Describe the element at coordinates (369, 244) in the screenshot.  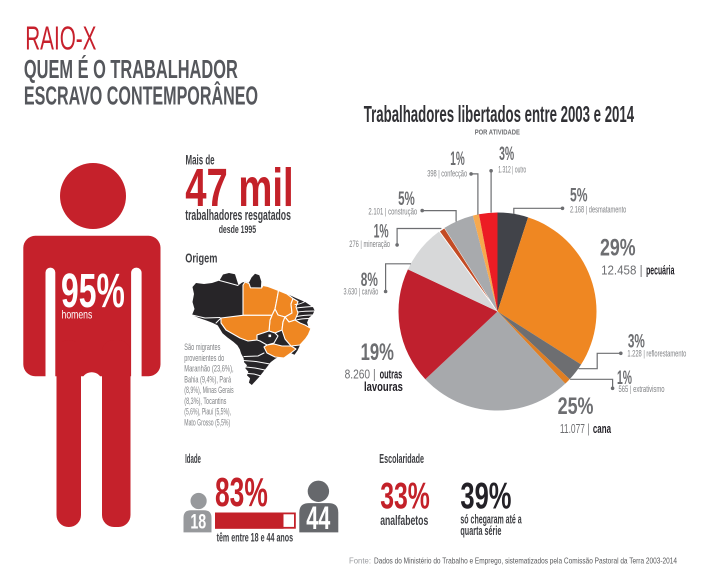
I see `svg-text: 276 | mineração` at that location.